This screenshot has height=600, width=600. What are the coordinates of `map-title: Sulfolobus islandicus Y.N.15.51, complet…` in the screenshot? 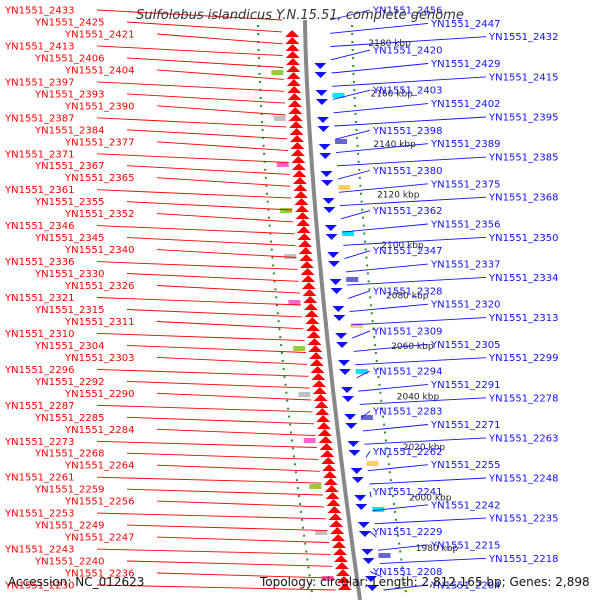 It's located at (300, 15).